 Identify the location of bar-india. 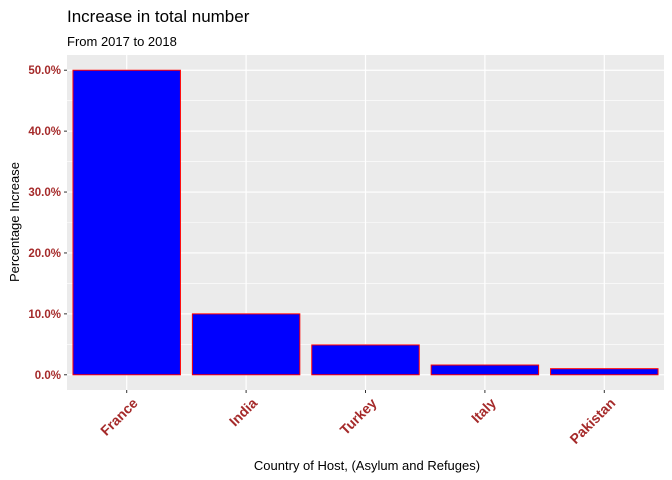
(246, 344).